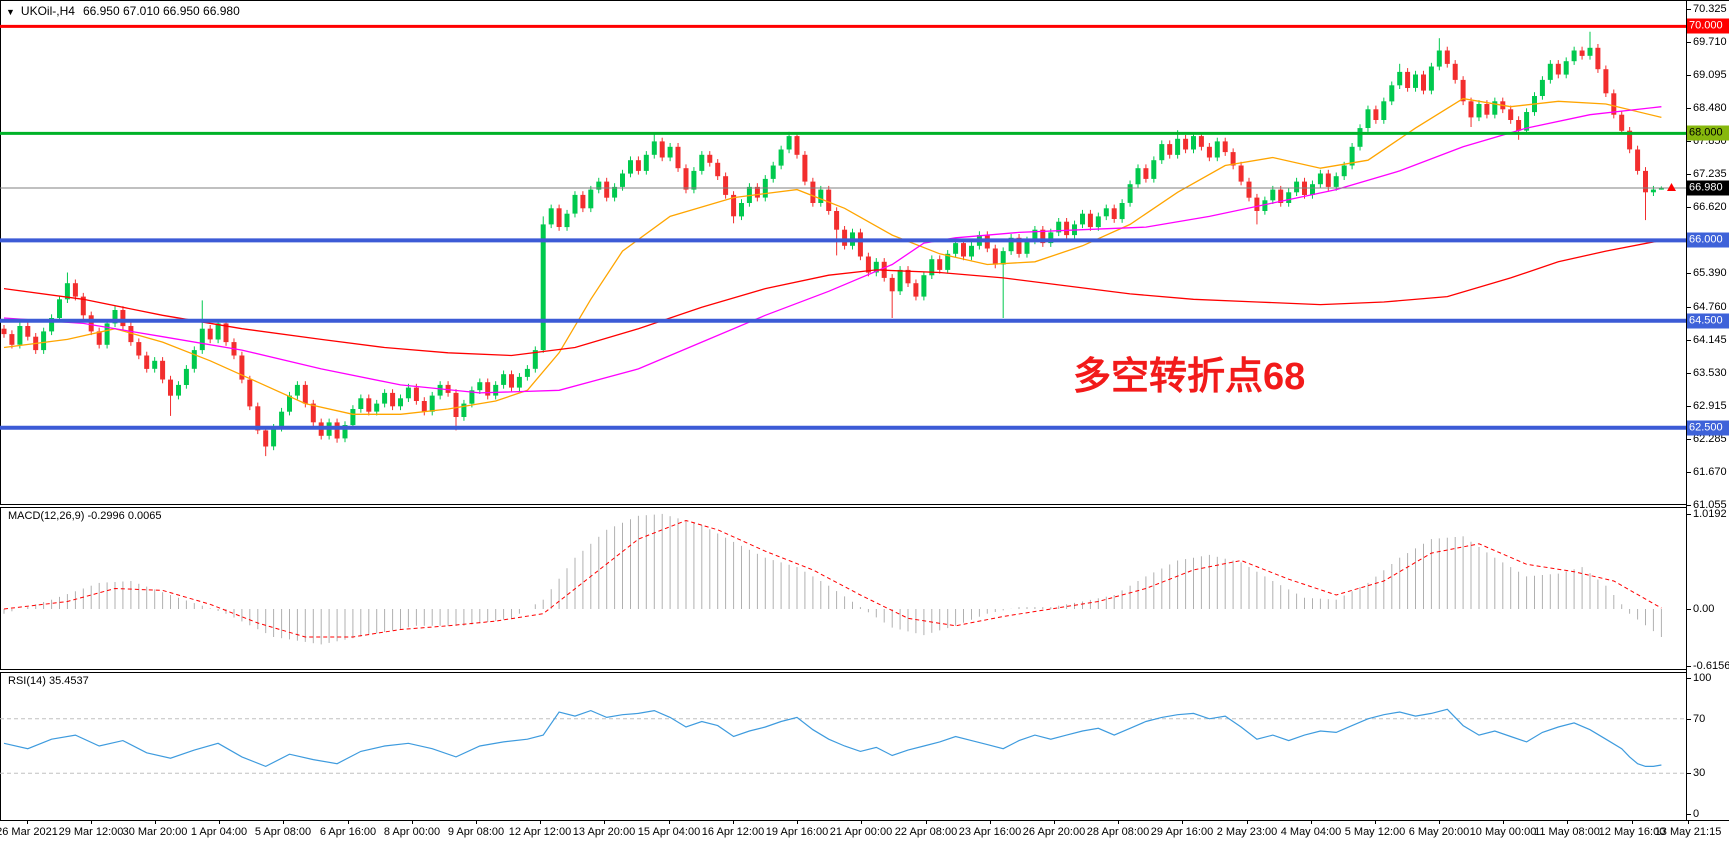 Image resolution: width=1729 pixels, height=844 pixels. I want to click on price-axis-label: 67.235, so click(1710, 174).